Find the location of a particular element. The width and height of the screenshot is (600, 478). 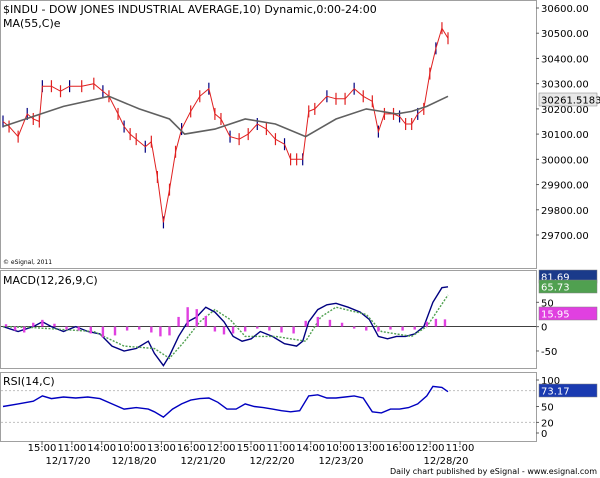

rsi-title: RSI(14,C) is located at coordinates (29, 381).